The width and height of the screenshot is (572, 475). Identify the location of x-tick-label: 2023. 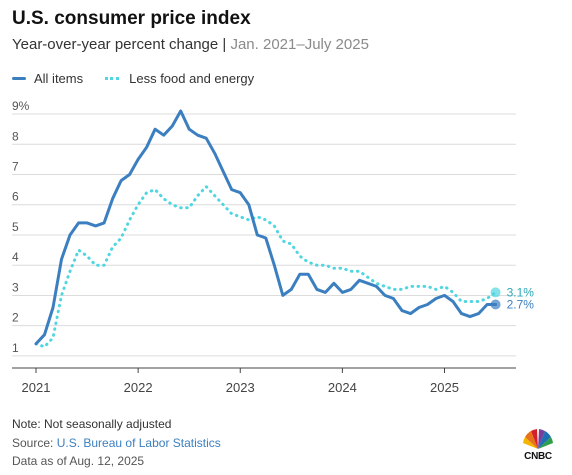
(240, 387).